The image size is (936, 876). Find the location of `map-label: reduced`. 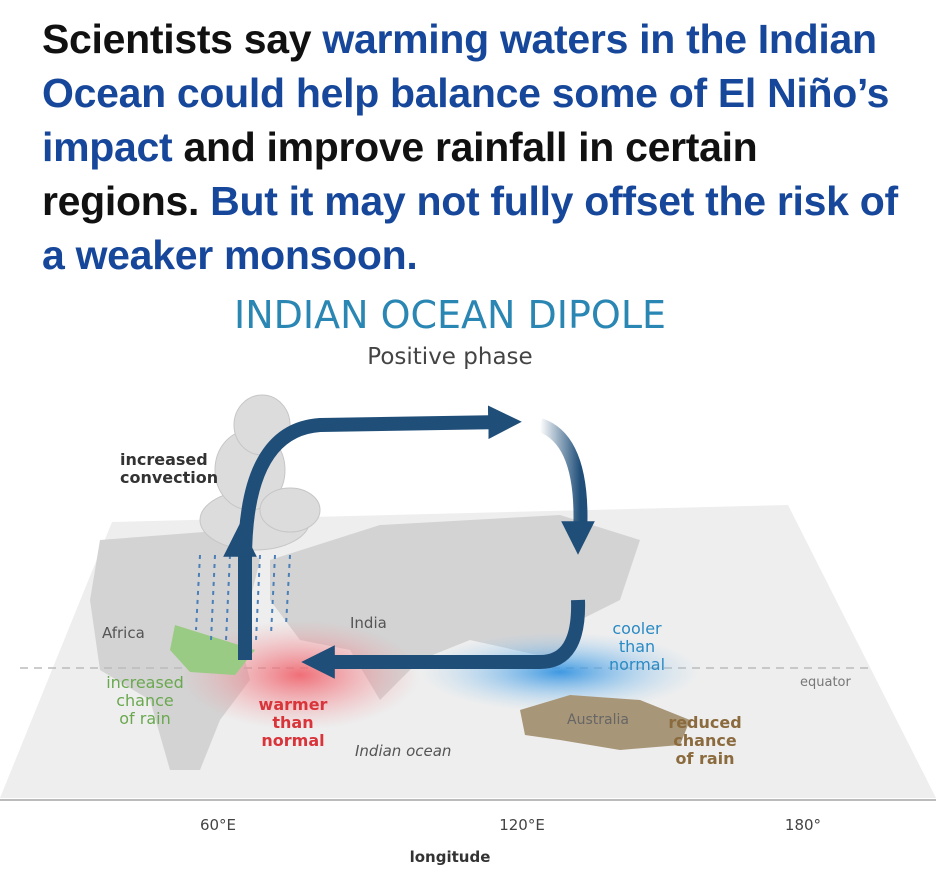

map-label: reduced is located at coordinates (704, 722).